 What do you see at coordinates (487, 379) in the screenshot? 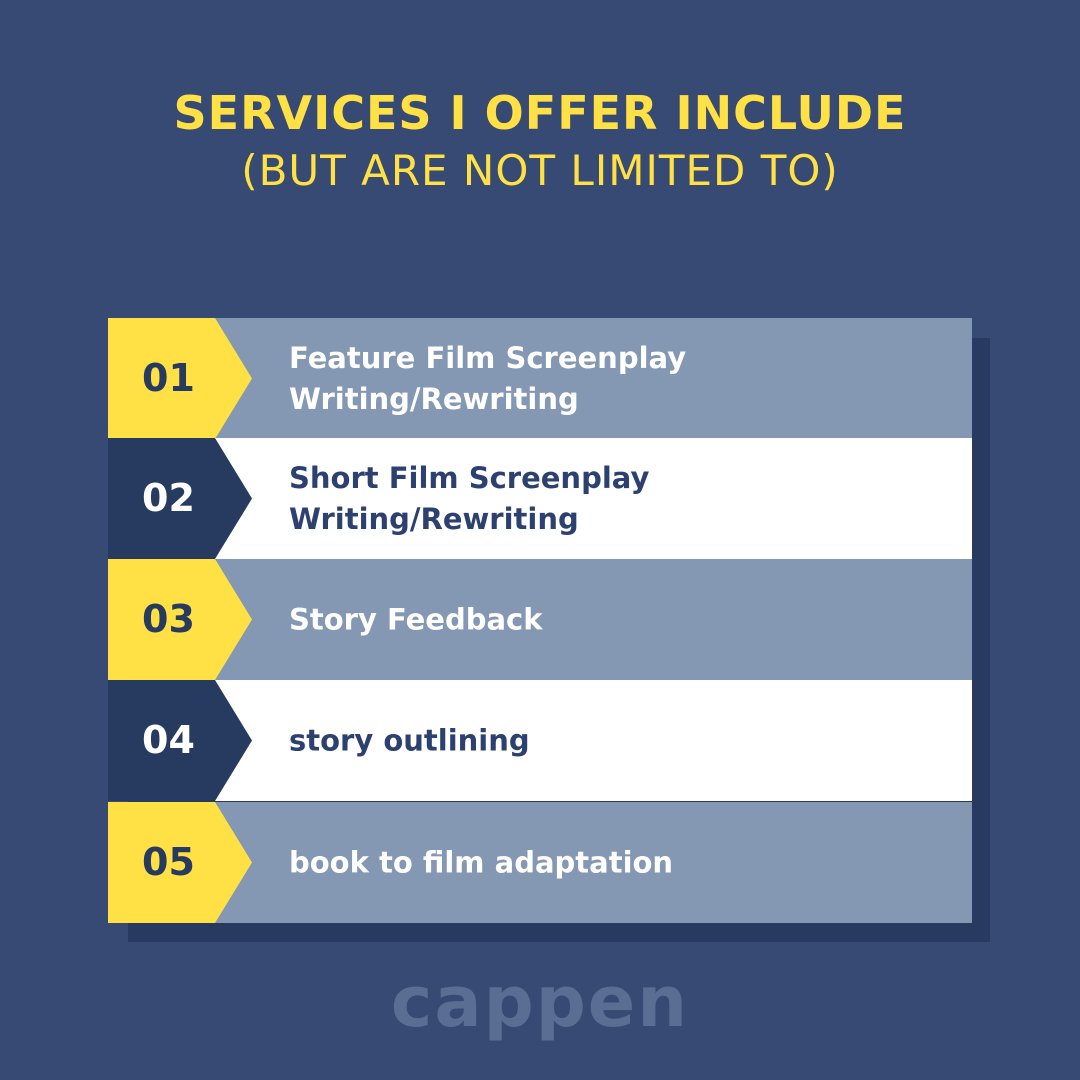
I see `service-label: Feature Film Screenplay Writing/Rewriting` at bounding box center [487, 379].